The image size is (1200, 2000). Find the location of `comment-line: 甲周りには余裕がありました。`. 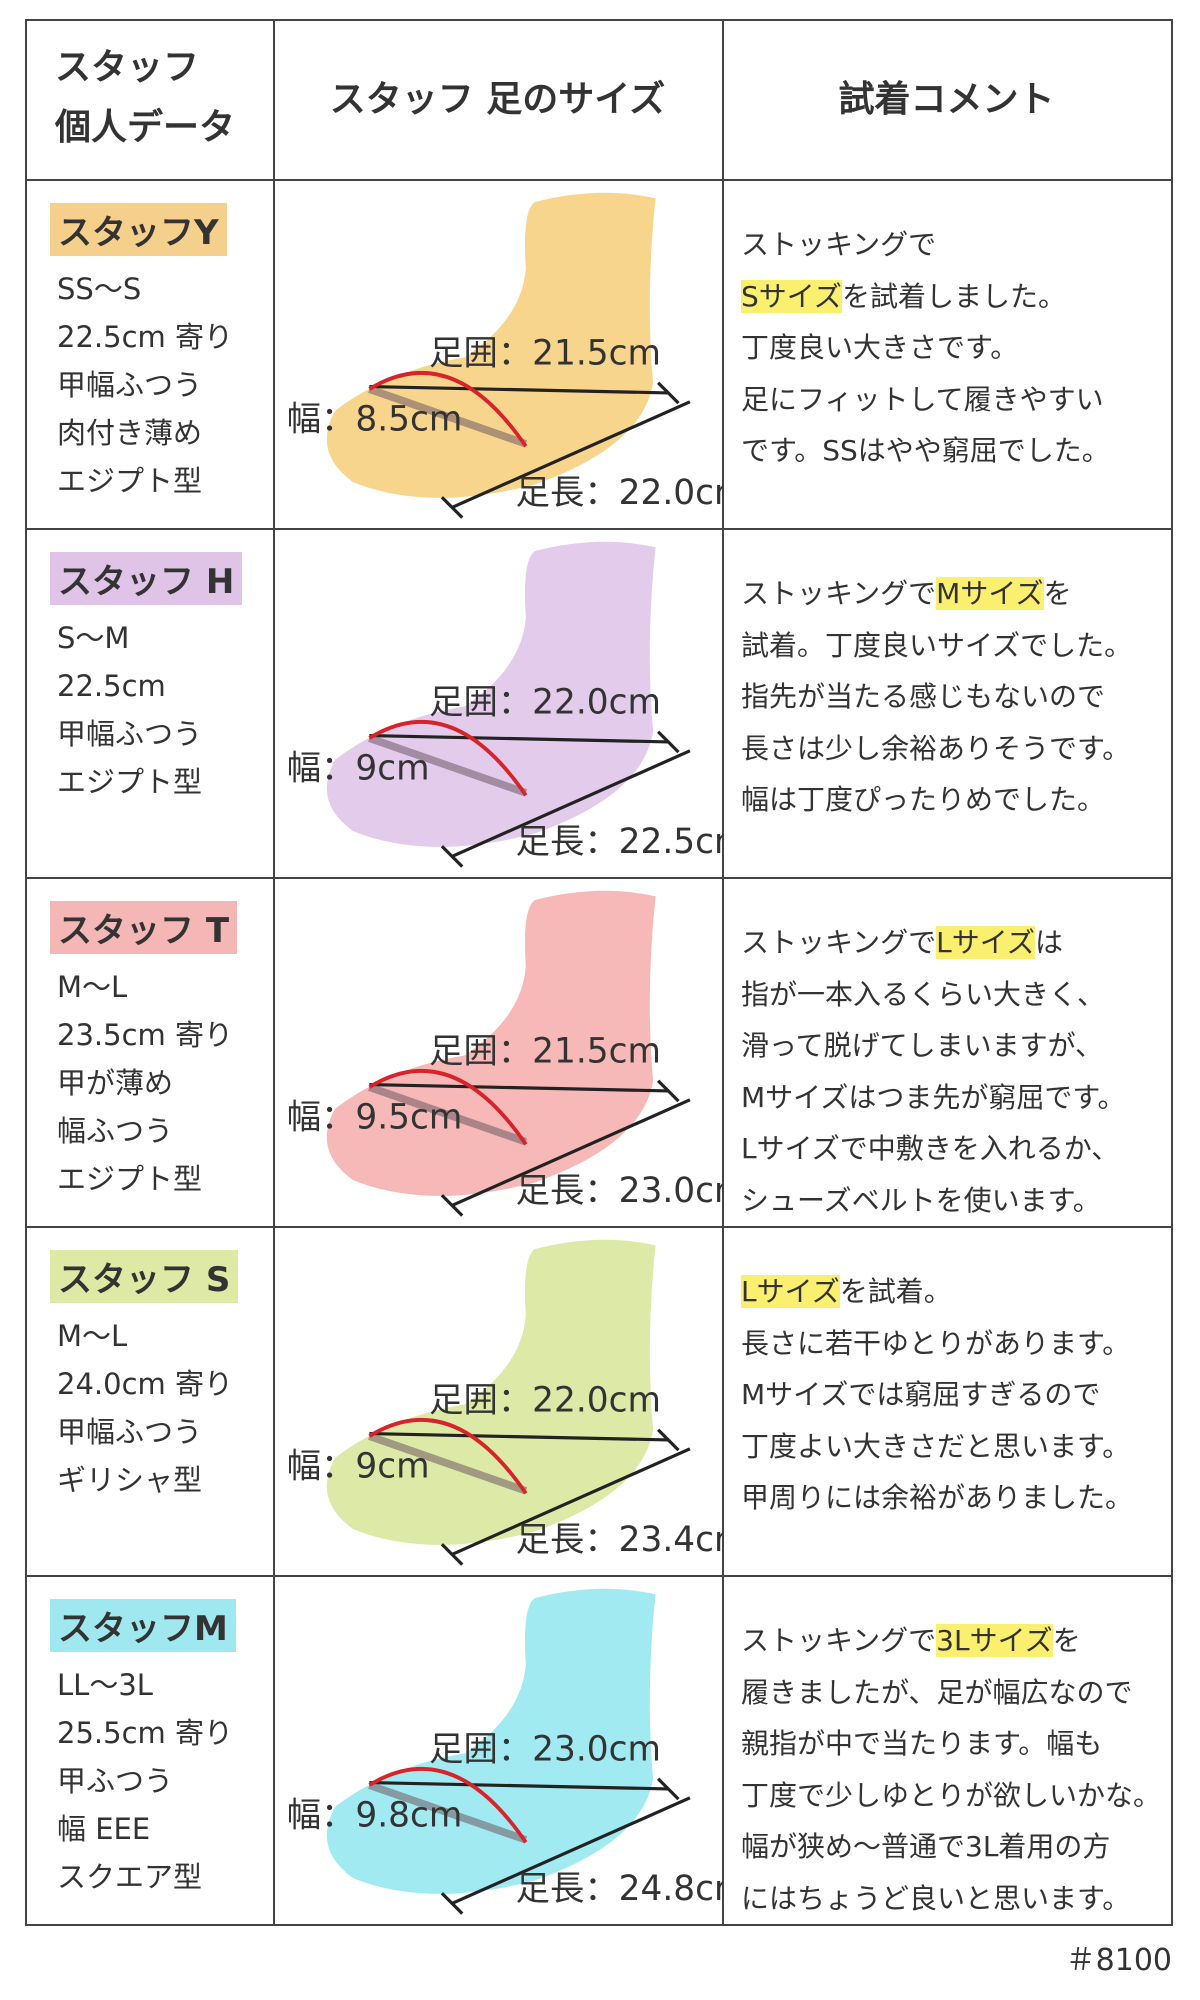

comment-line: 甲周りには余裕がありました。 is located at coordinates (937, 1498).